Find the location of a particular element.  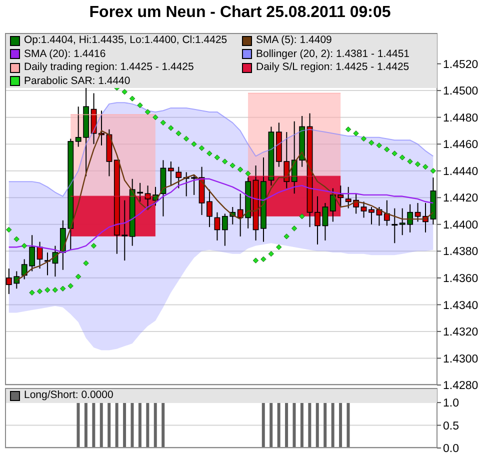

y-tick-label: 1.4500 is located at coordinates (460, 92).